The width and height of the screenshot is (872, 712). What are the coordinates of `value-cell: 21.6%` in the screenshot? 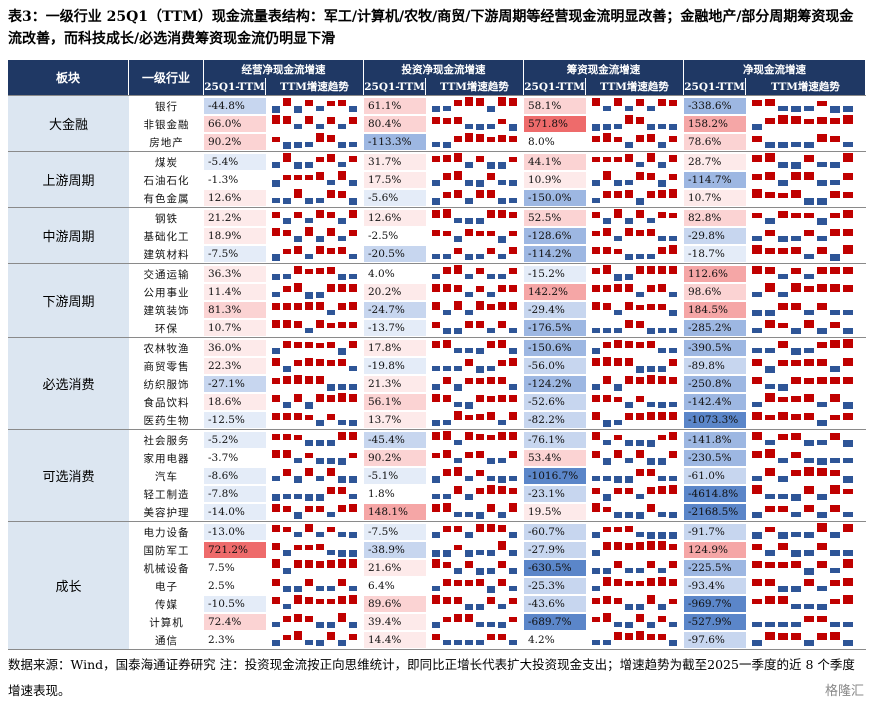 It's located at (395, 568).